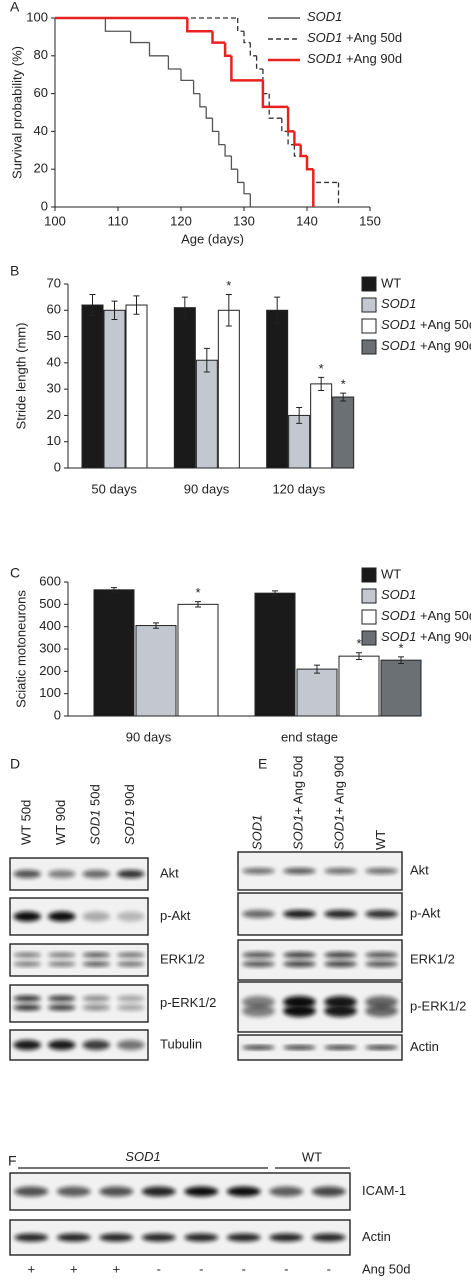  I want to click on y-tick-label: 80, so click(41, 54).